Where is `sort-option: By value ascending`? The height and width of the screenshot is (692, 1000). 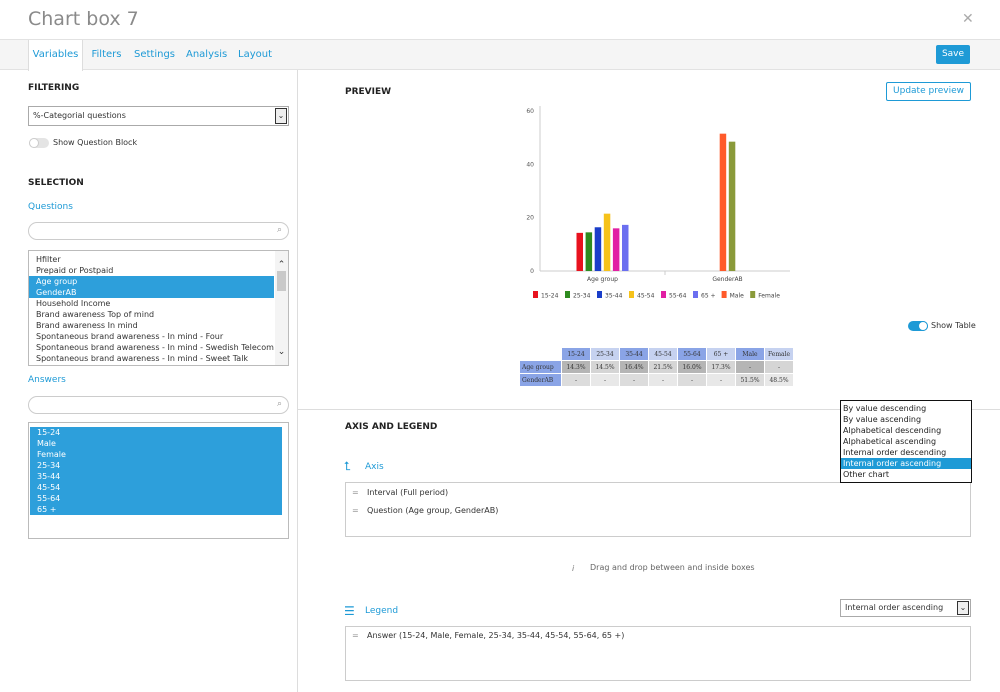
sort-option: By value ascending is located at coordinates (882, 419).